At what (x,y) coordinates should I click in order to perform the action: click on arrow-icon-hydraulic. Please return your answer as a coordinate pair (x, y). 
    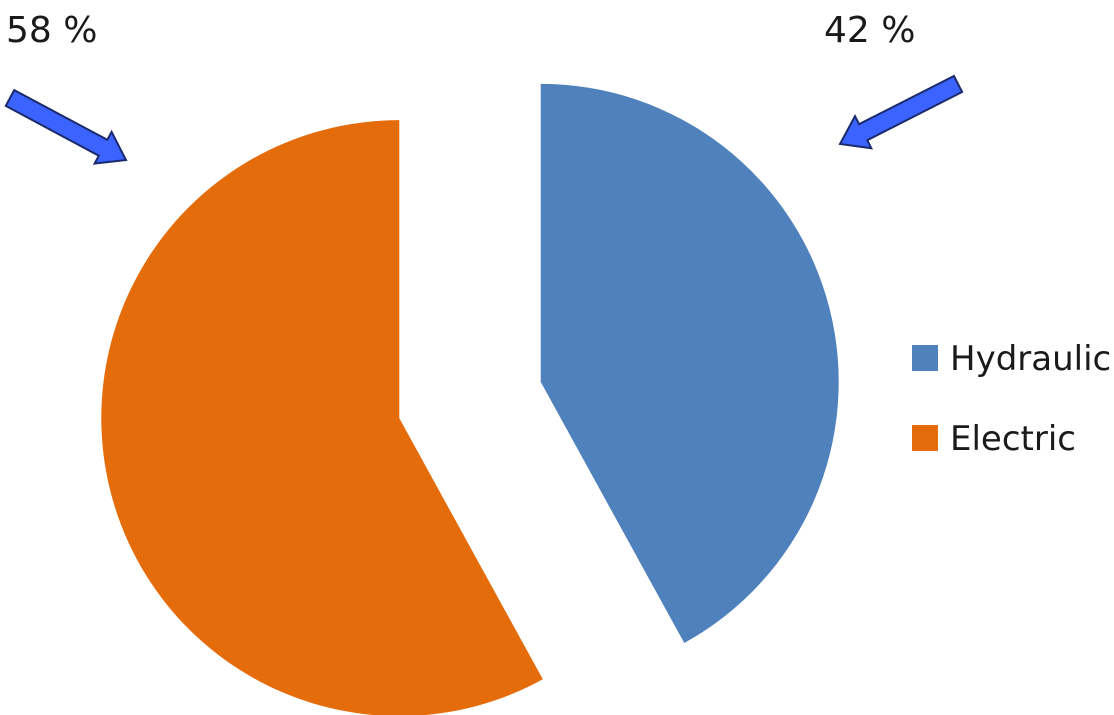
    Looking at the image, I should click on (901, 112).